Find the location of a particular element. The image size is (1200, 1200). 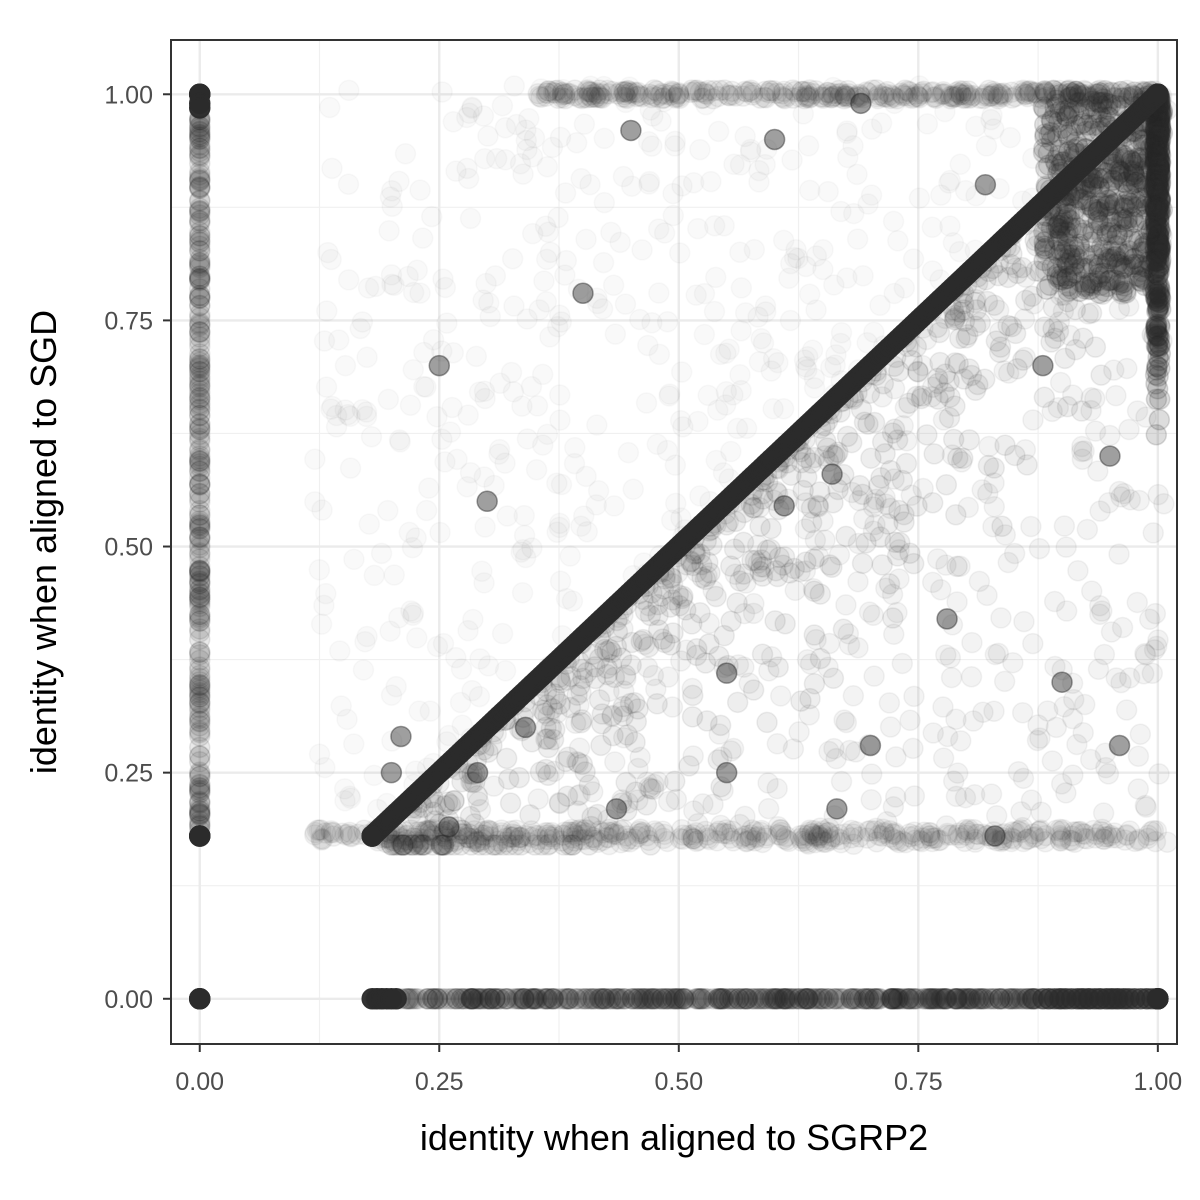

left-band-point is located at coordinates (199, 151).